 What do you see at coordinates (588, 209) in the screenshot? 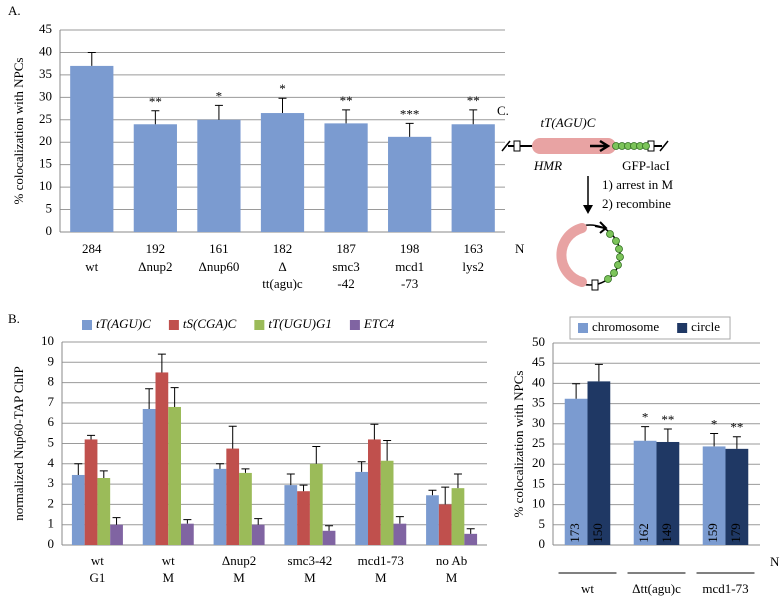
I see `arrowhead` at bounding box center [588, 209].